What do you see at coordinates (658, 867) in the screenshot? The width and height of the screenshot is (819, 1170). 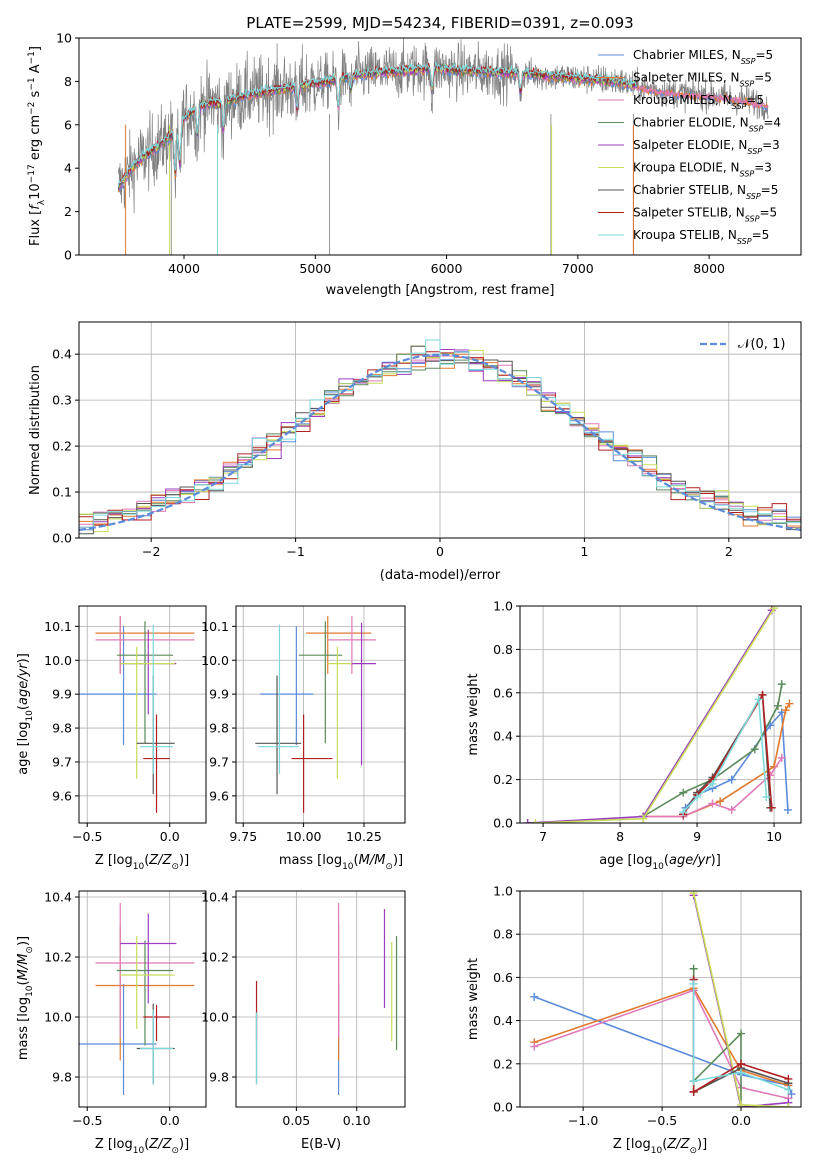 I see `label-part: 10` at bounding box center [658, 867].